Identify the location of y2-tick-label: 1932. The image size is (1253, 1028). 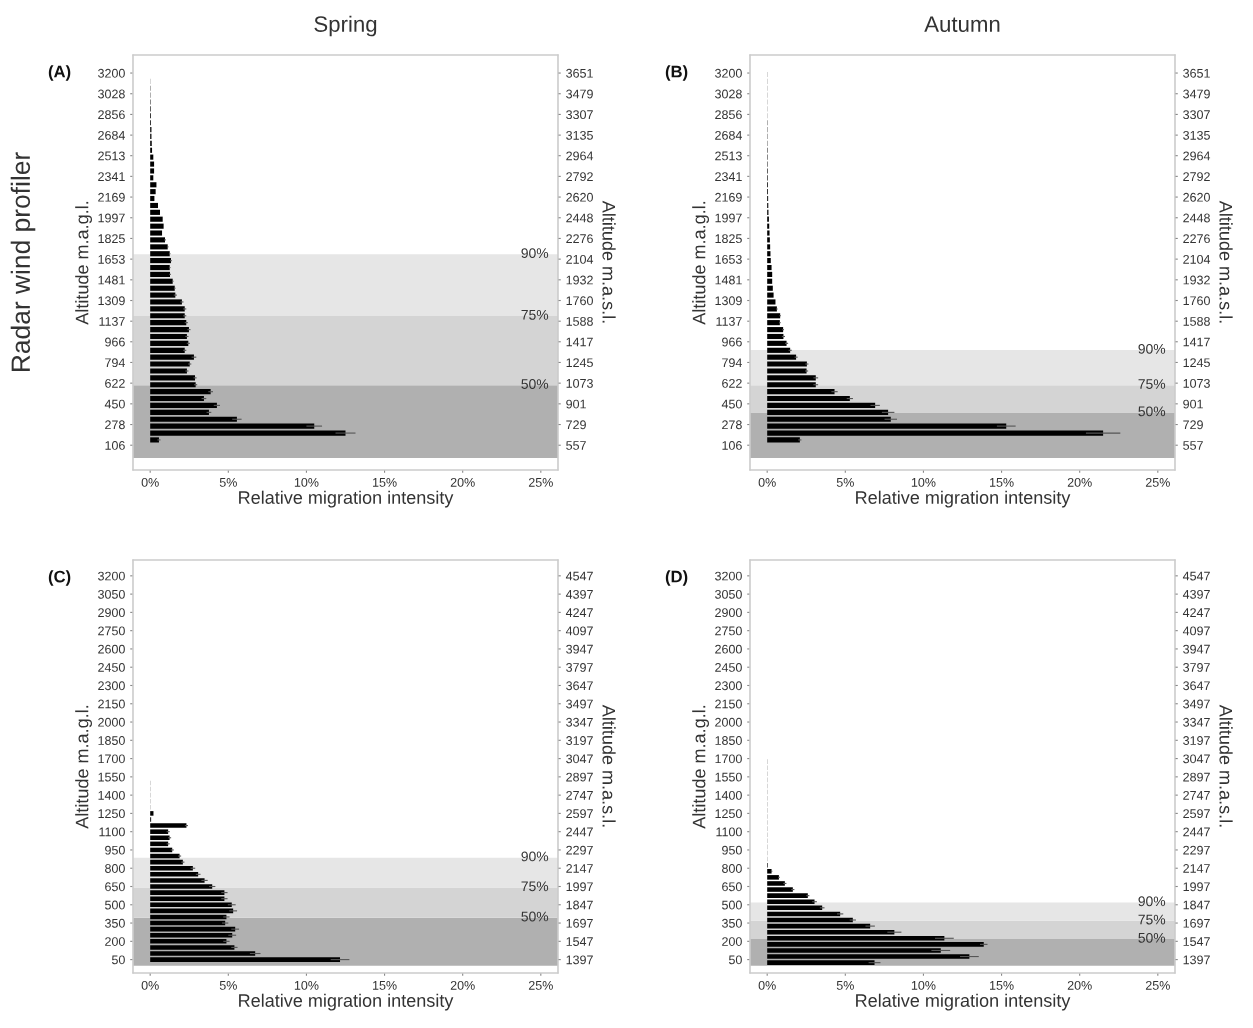
(1196, 280).